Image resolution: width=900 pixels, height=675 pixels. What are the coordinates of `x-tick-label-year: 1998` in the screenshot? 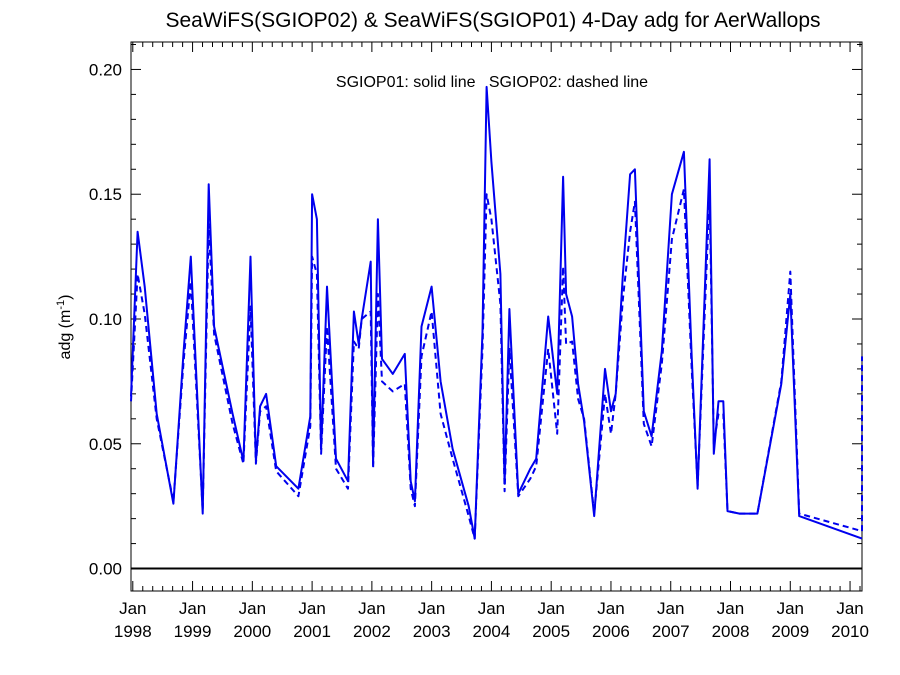 It's located at (133, 631).